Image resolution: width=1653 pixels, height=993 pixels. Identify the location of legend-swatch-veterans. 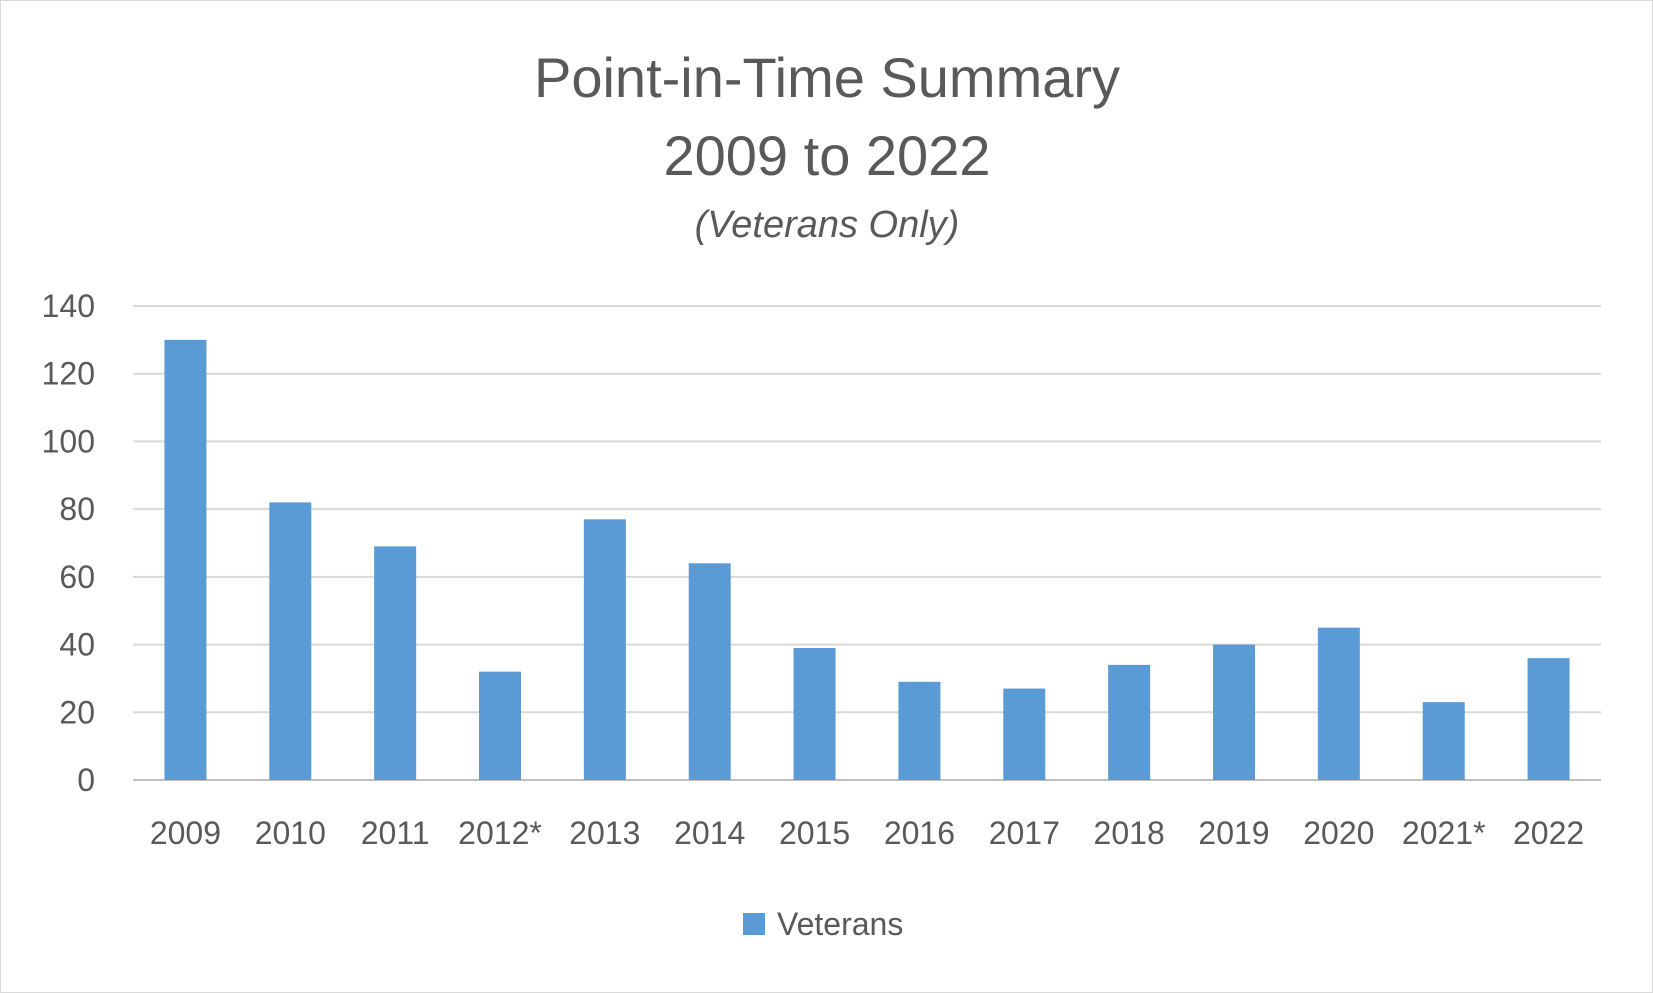
(754, 924).